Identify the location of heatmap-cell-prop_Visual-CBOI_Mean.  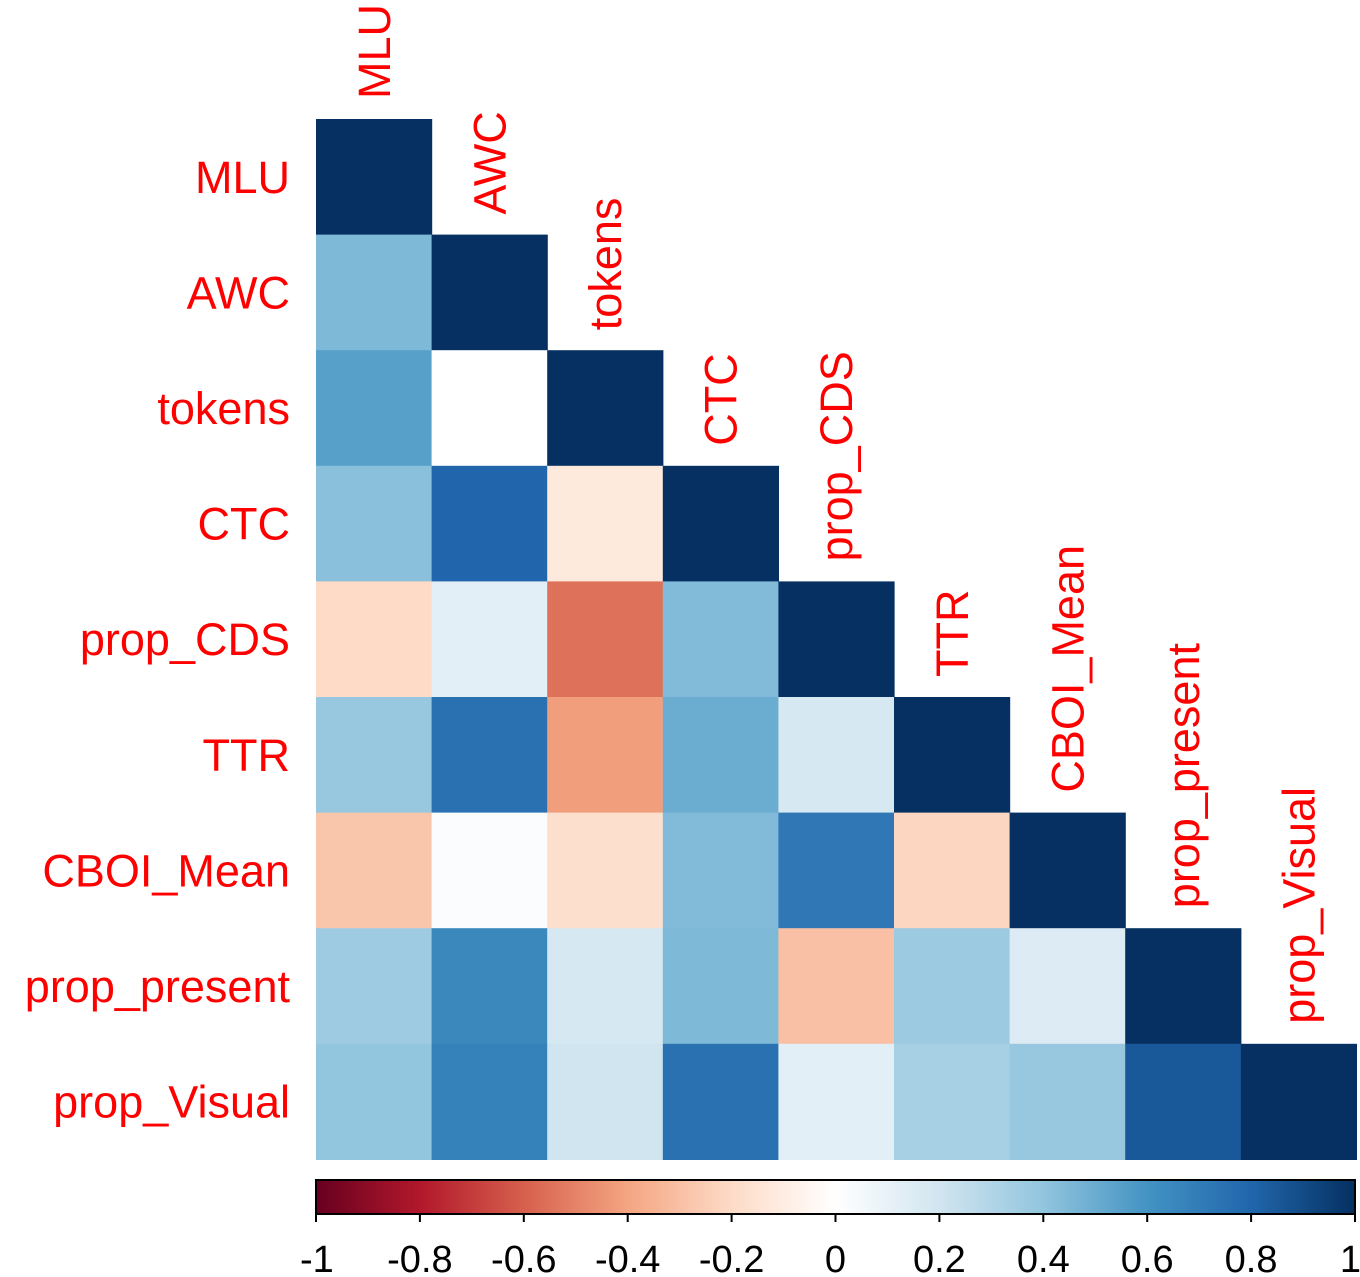
(1067, 1101).